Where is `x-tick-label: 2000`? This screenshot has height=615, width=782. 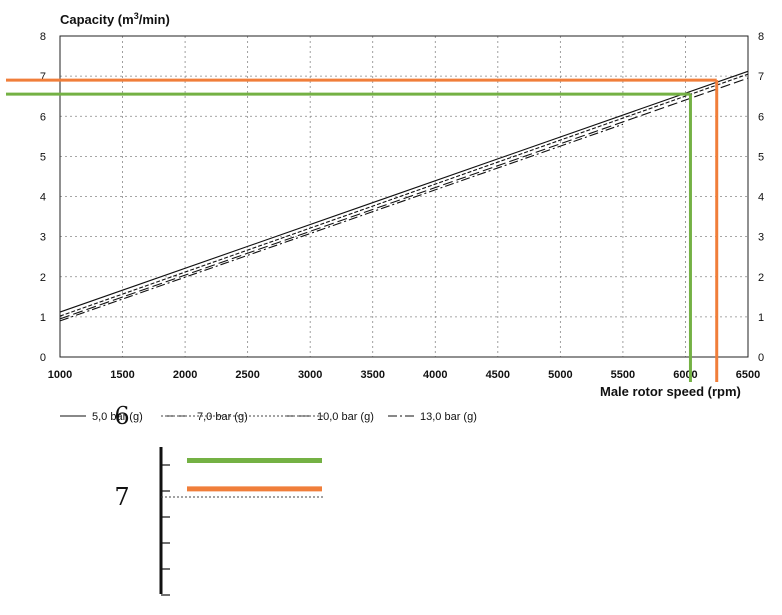
x-tick-label: 2000 is located at coordinates (185, 375).